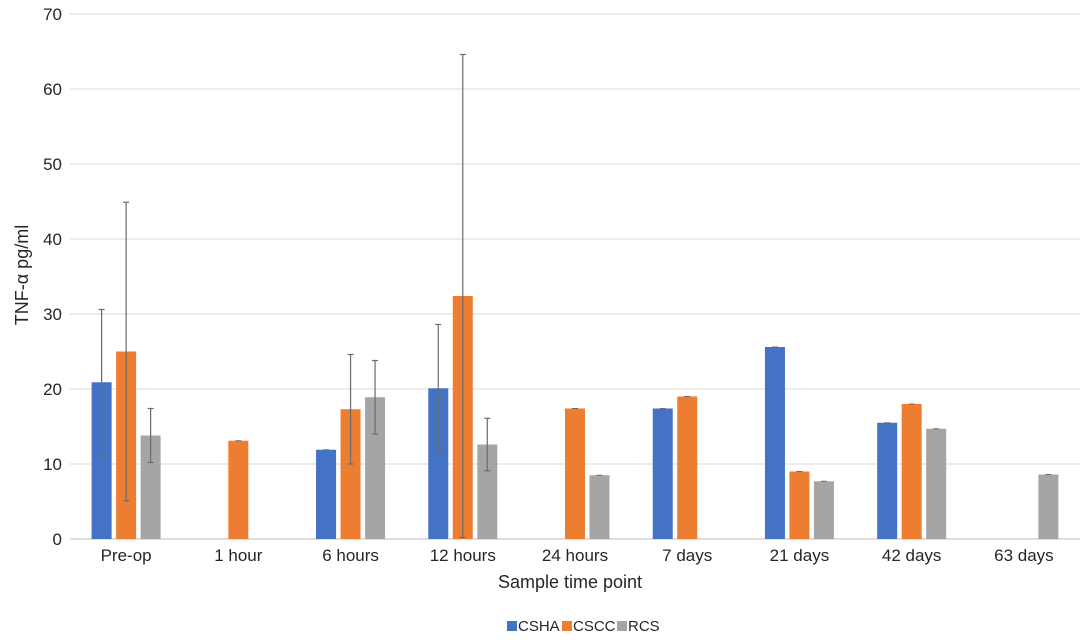  What do you see at coordinates (570, 582) in the screenshot?
I see `x-axis-title: Sample time point` at bounding box center [570, 582].